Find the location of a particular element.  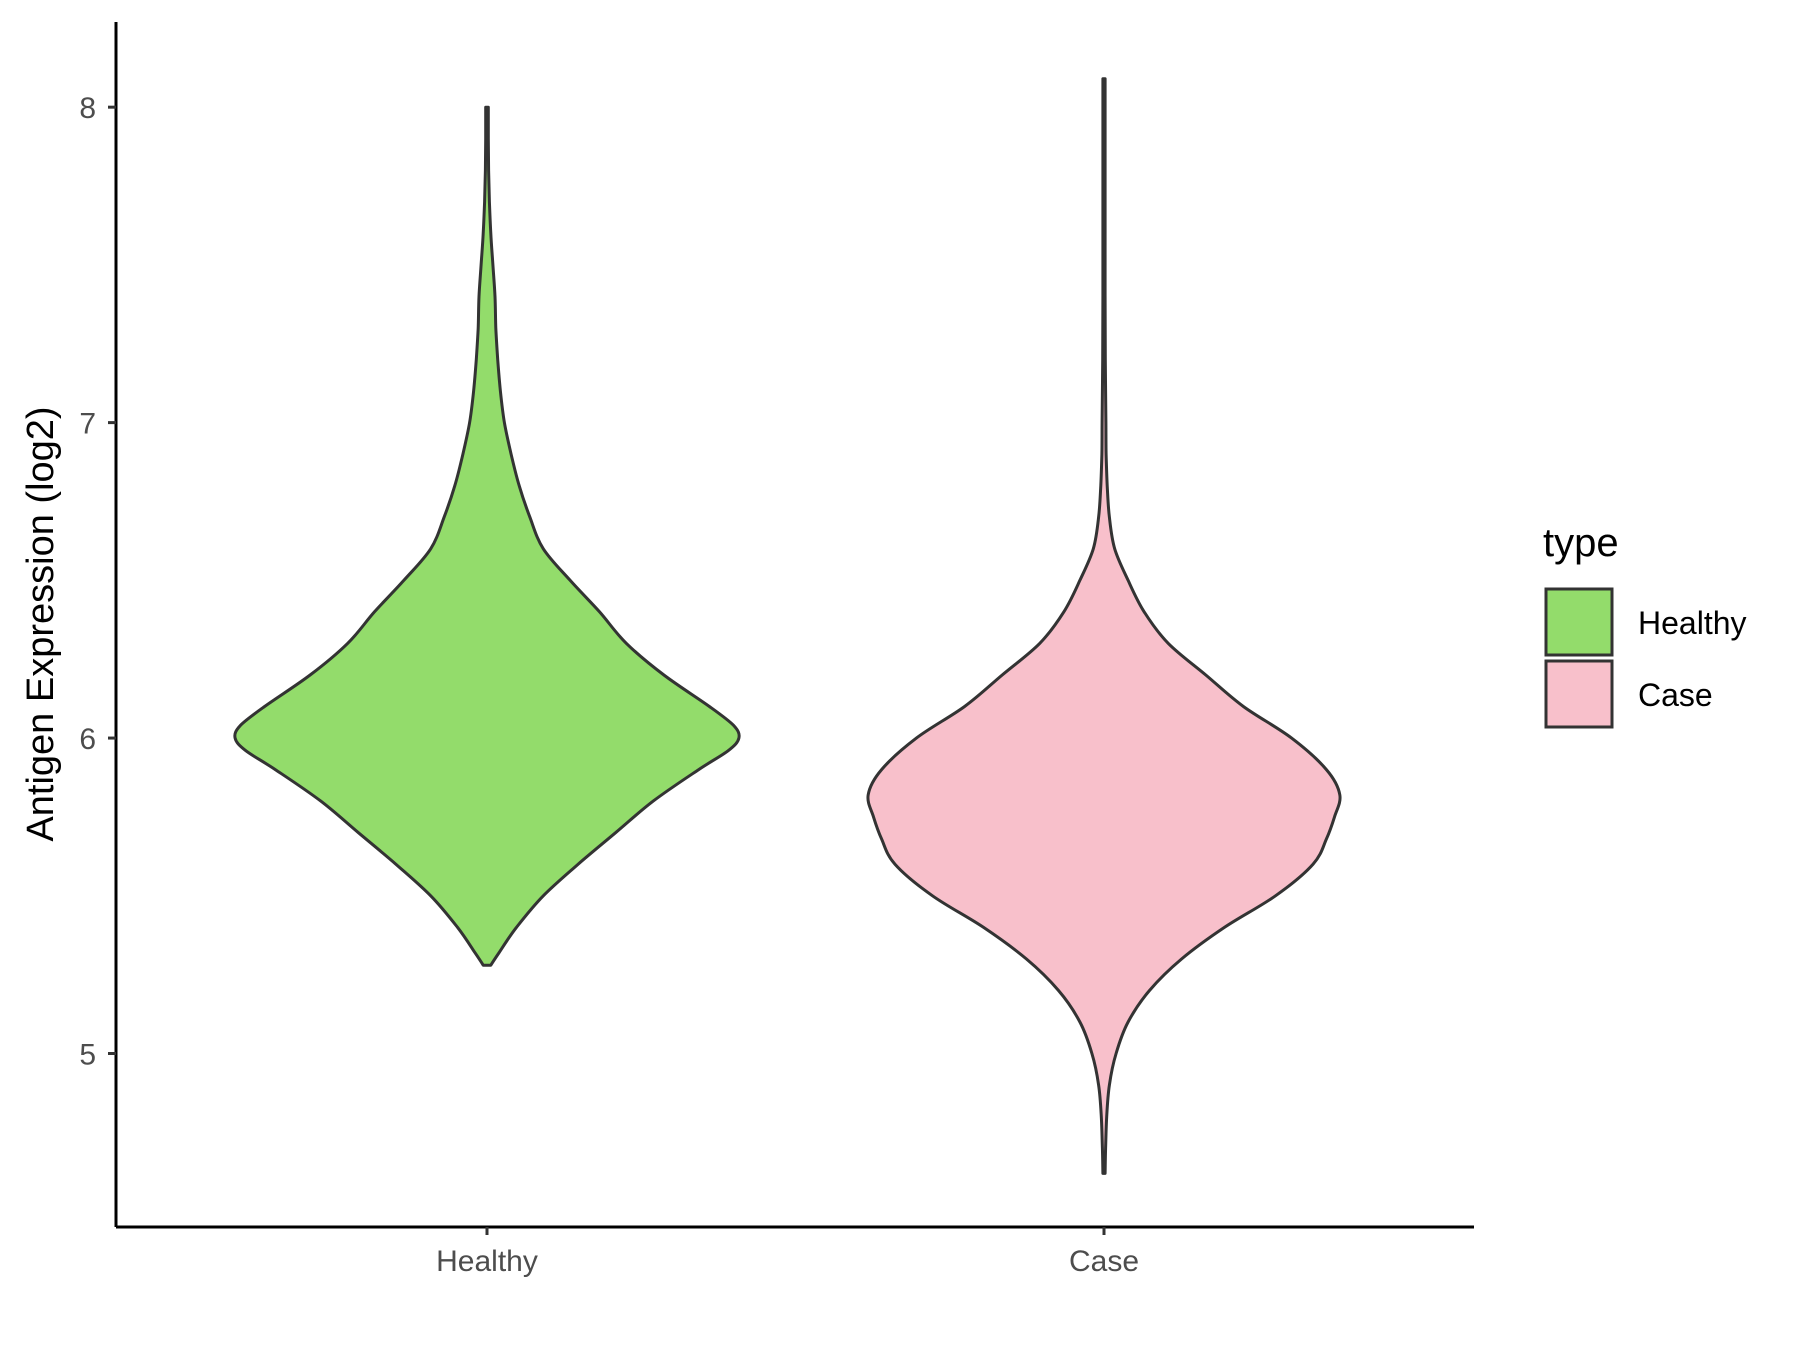

y-tick-label: 7 is located at coordinates (87, 424).